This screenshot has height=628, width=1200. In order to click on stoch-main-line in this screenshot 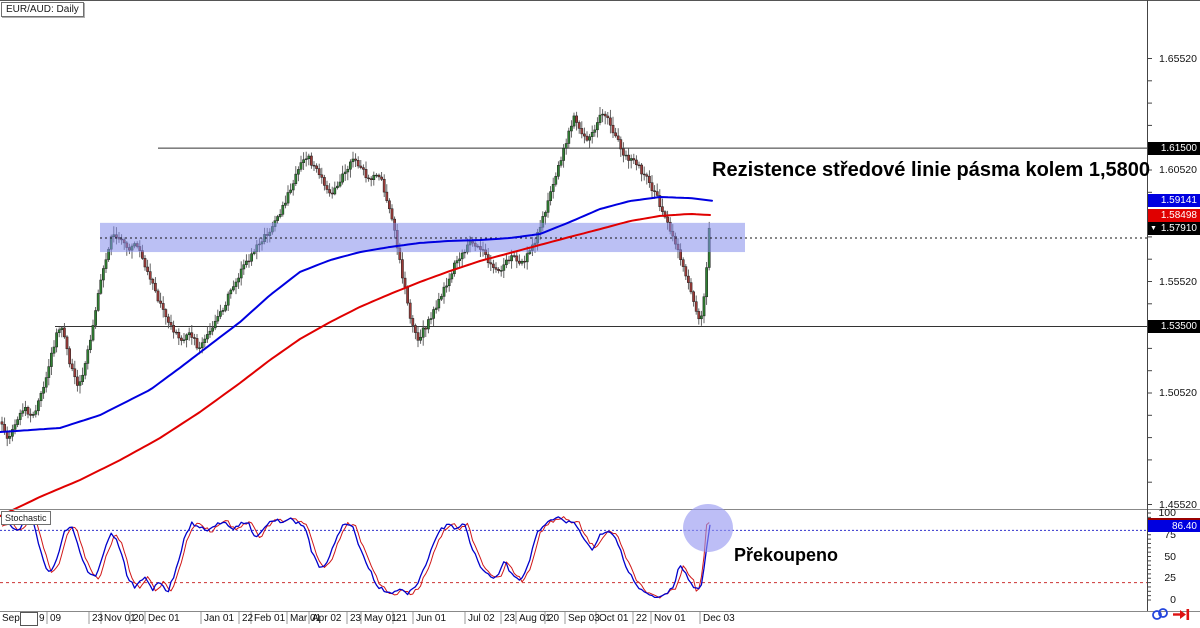, I will do `click(356, 557)`.